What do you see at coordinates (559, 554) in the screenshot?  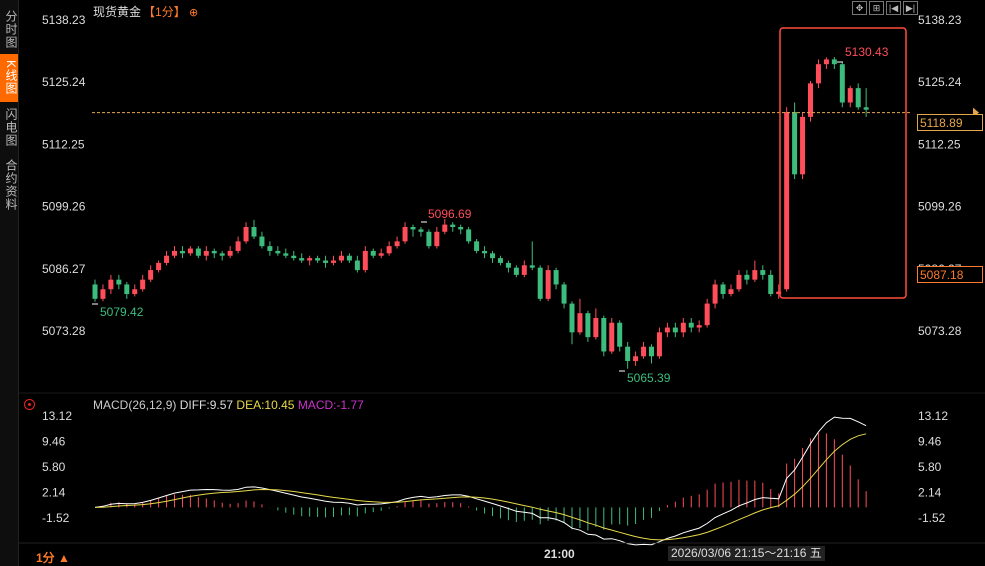 I see `time-tick-label: 21:00` at bounding box center [559, 554].